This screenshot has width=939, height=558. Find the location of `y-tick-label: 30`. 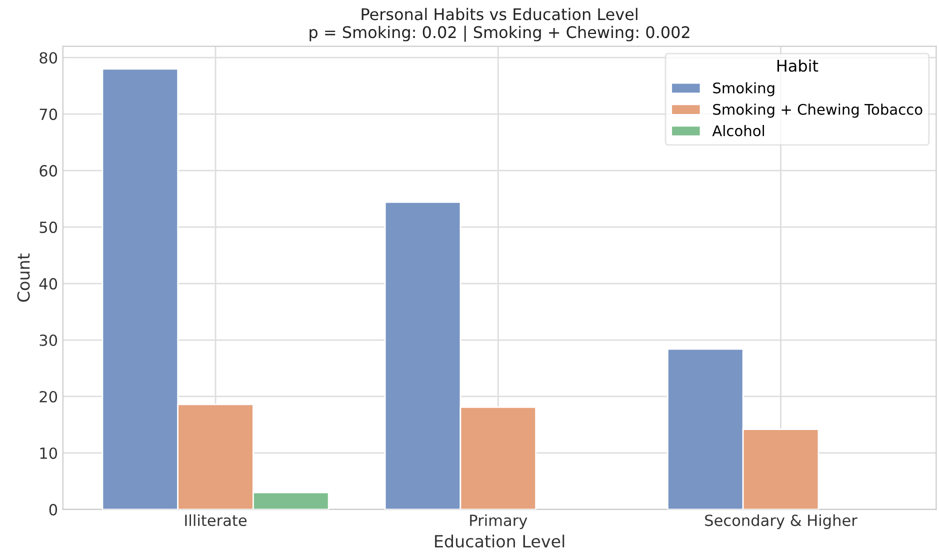

y-tick-label: 30 is located at coordinates (49, 340).